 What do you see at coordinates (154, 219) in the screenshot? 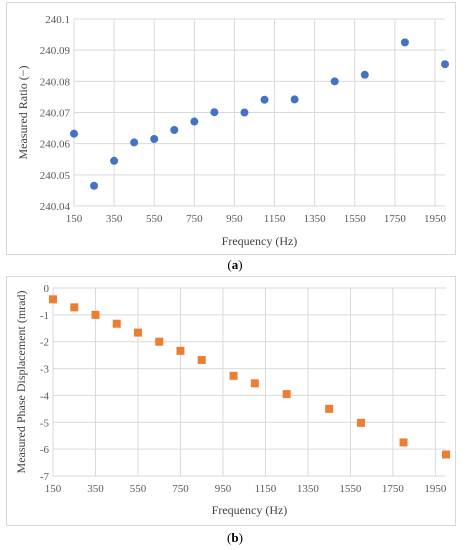
I see `chart-a-xtick-label: 550` at bounding box center [154, 219].